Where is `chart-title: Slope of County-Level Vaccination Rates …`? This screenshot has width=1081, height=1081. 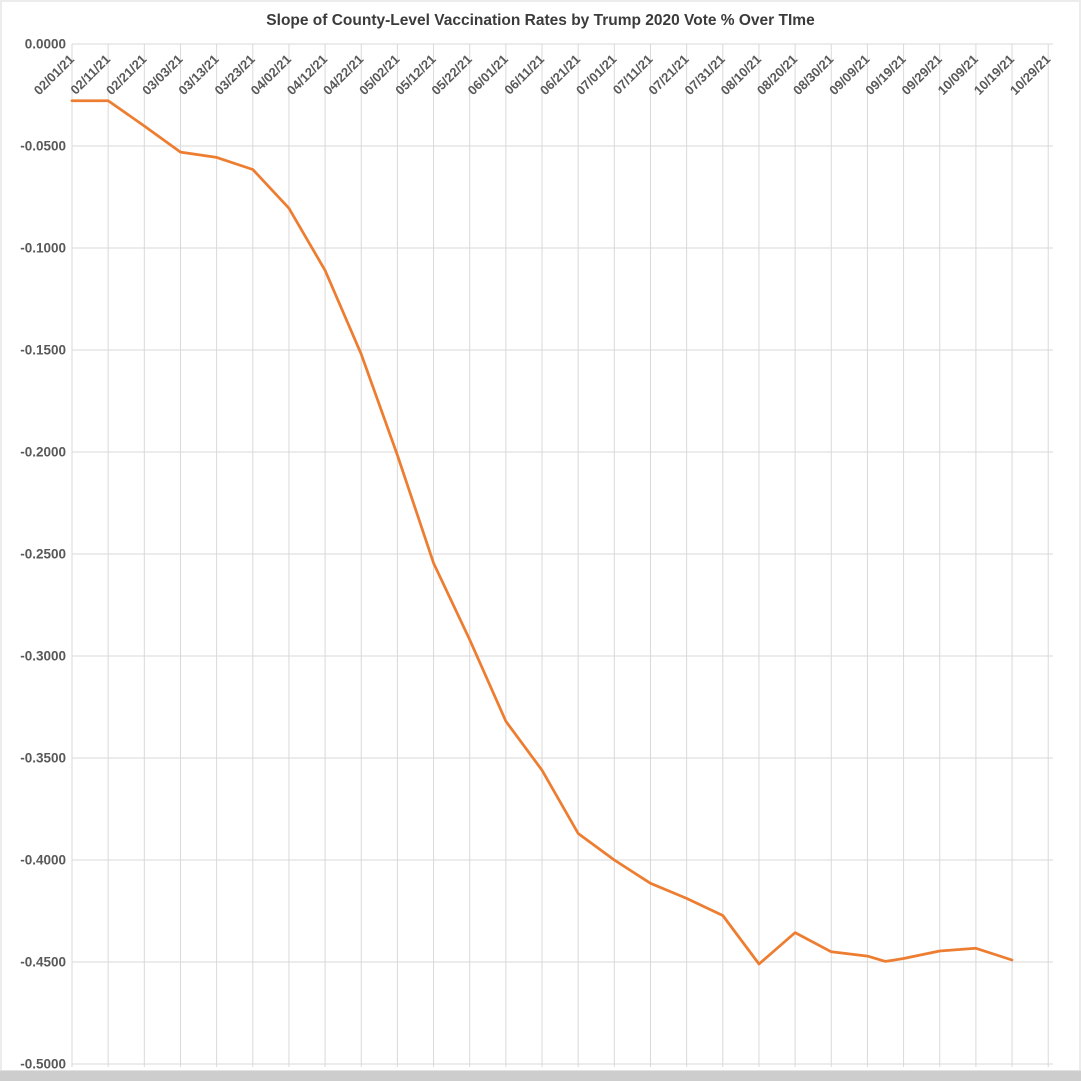
chart-title: Slope of County-Level Vaccination Rates … is located at coordinates (540, 20).